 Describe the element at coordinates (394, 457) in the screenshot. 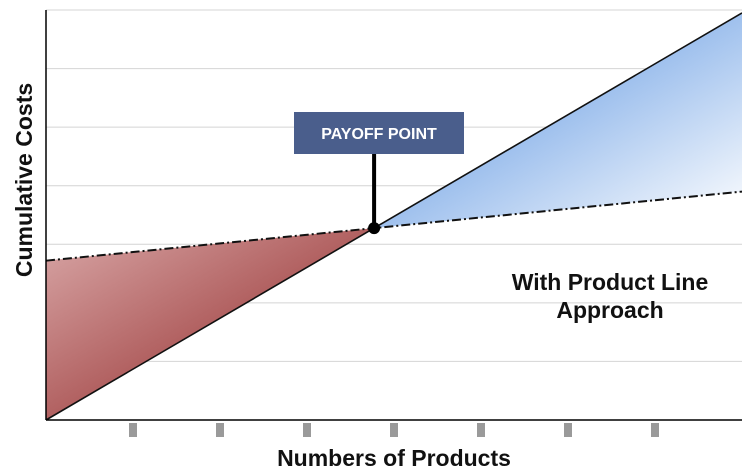

I see `x-axis-label: Numbers of Products` at that location.